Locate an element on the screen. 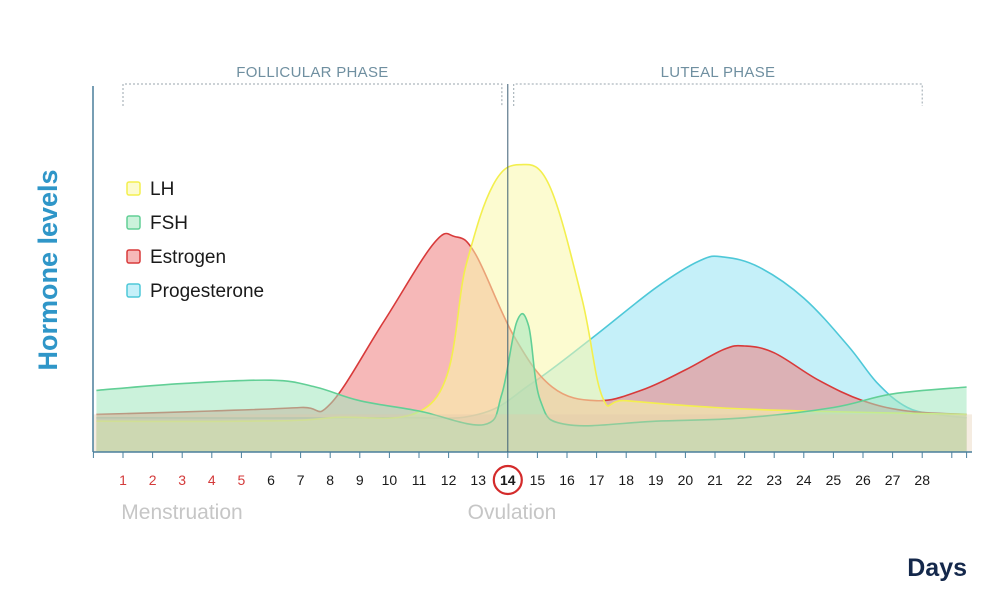 Image resolution: width=1000 pixels, height=595 pixels. x-tick-label: 19 is located at coordinates (656, 480).